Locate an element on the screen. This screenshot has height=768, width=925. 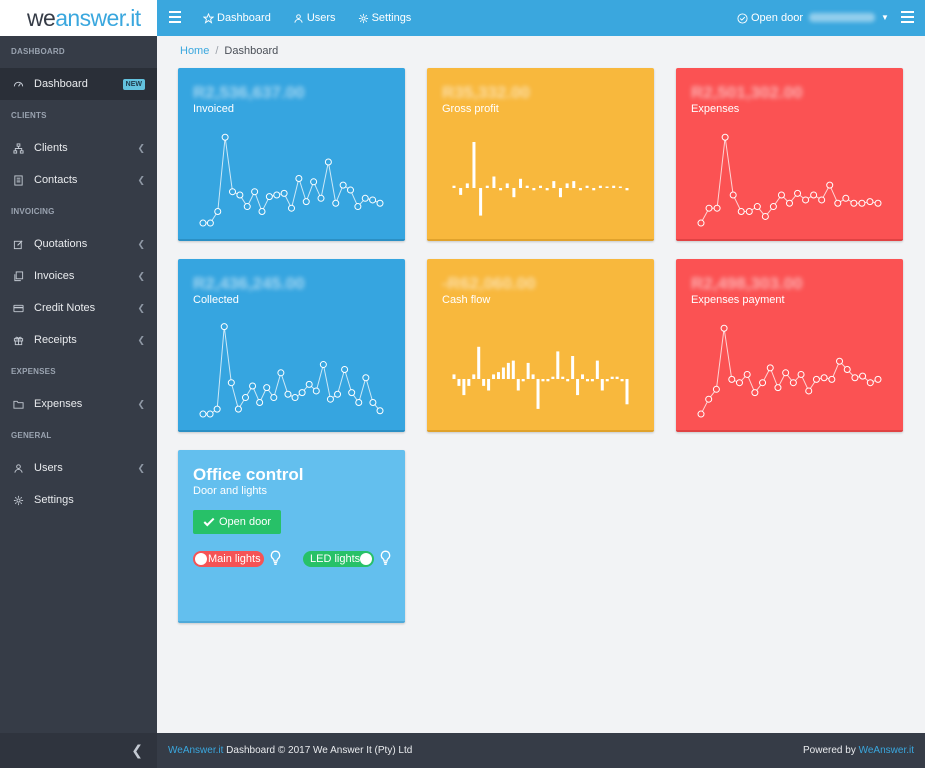
menu-icon is located at coordinates (907, 17).